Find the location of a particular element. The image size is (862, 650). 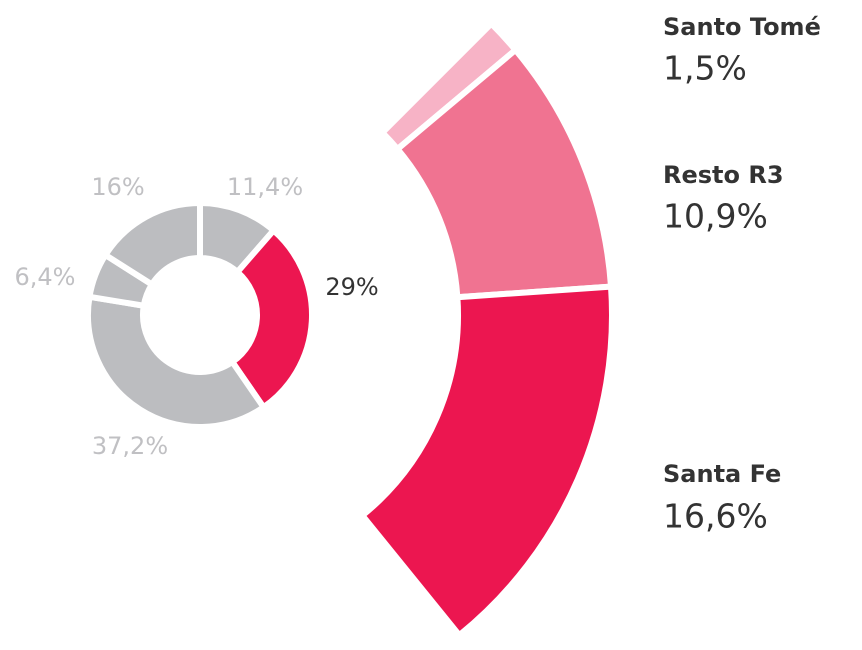

slice-label: 37,2% is located at coordinates (130, 446).